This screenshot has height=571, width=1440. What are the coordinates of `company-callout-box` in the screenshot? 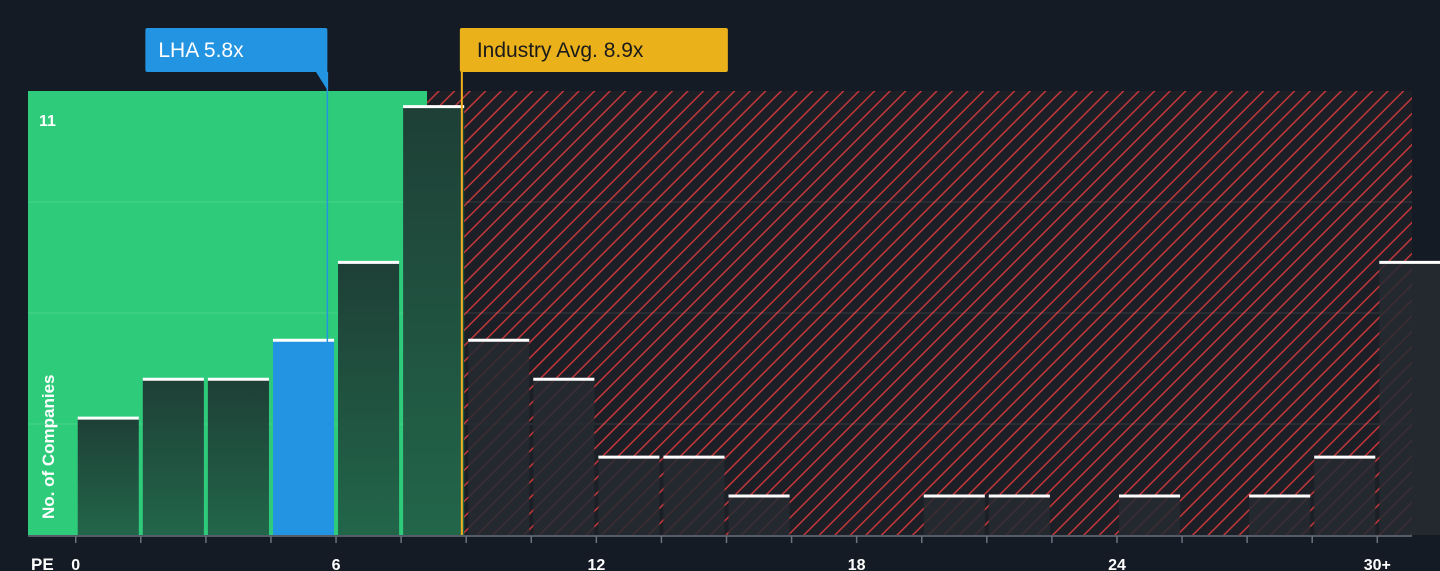 It's located at (236, 50).